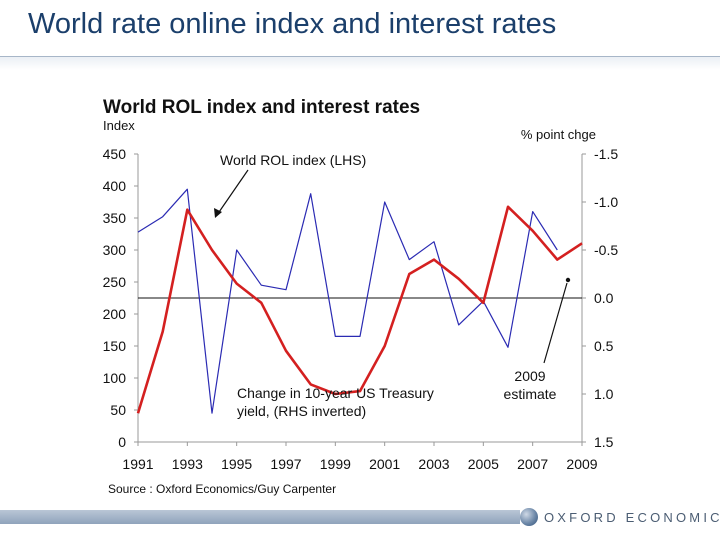  What do you see at coordinates (360, 63) in the screenshot?
I see `title-gradient-band` at bounding box center [360, 63].